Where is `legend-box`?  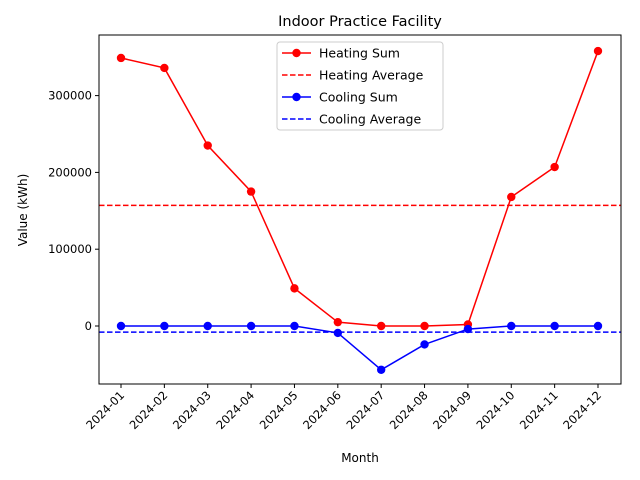
legend-box is located at coordinates (360, 86).